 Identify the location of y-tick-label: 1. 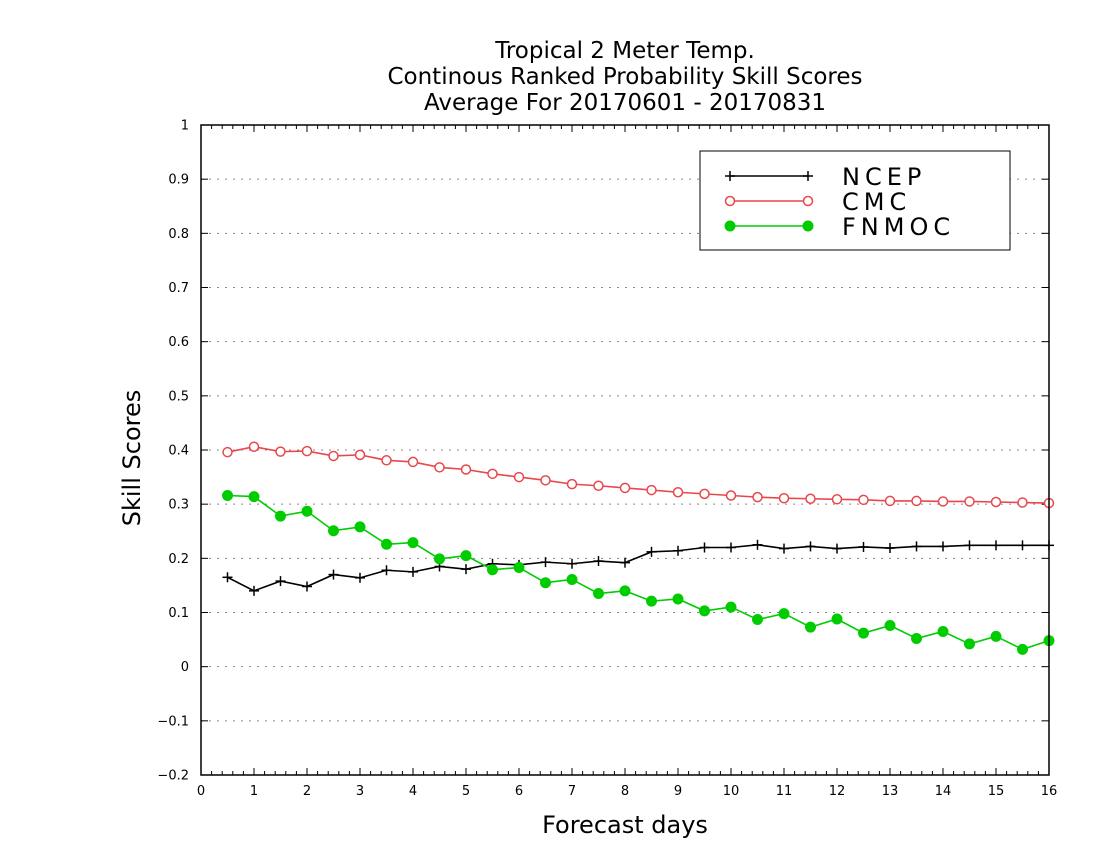
(185, 126).